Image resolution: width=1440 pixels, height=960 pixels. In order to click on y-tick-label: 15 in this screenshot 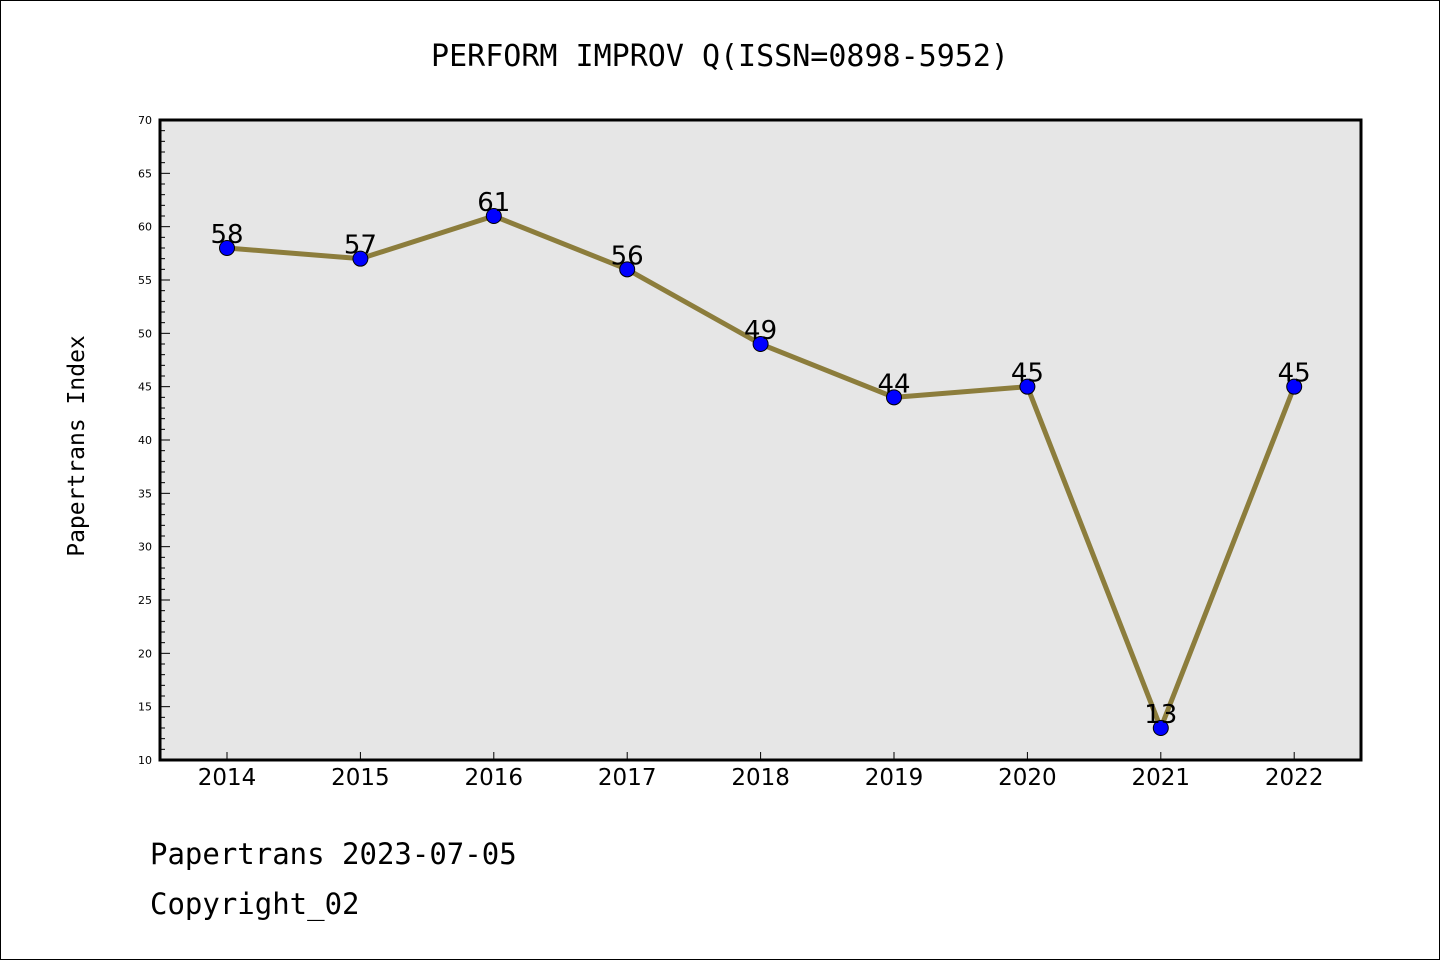, I will do `click(145, 707)`.